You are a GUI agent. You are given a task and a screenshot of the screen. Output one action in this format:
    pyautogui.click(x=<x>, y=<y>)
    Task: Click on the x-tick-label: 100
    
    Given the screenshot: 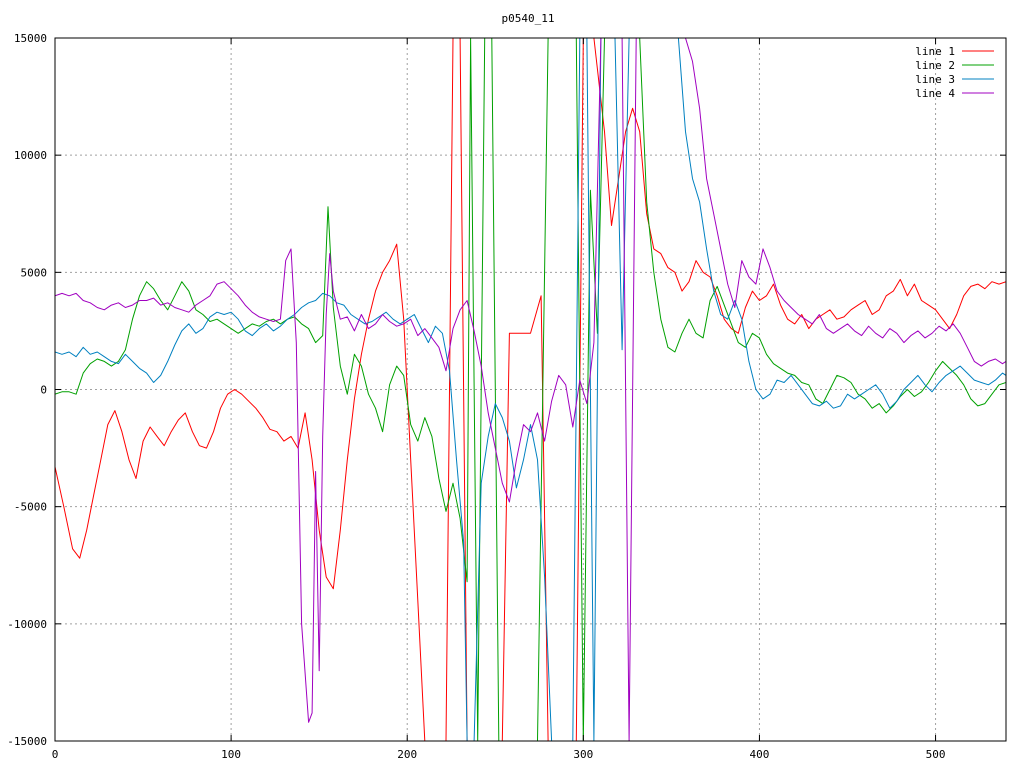 What is the action you would take?
    pyautogui.click(x=231, y=754)
    